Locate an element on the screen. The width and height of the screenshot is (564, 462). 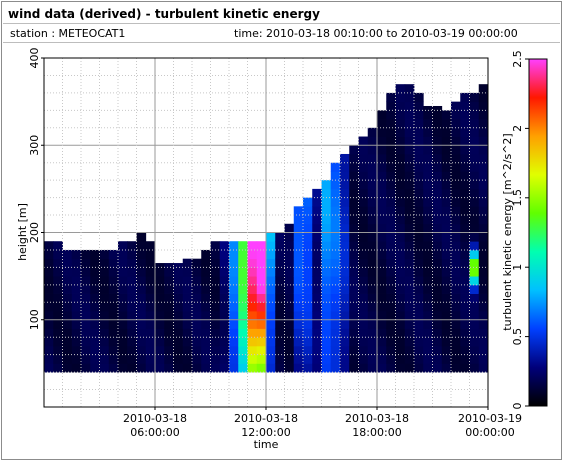
colorbar-tick-label: 1.5 is located at coordinates (517, 198).